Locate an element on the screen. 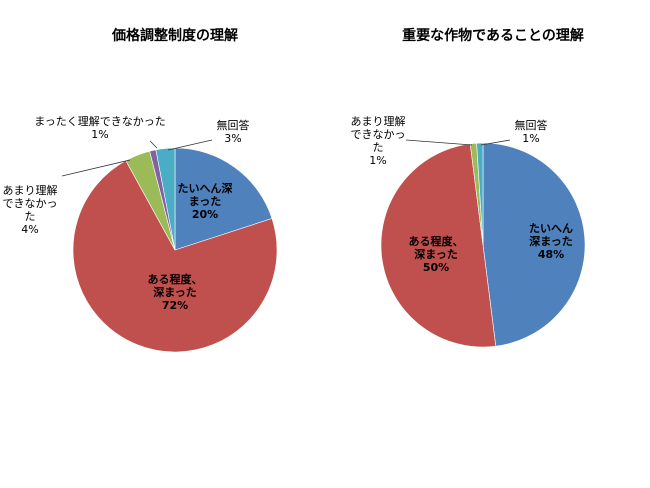 The height and width of the screenshot is (488, 650). slice-name-label: まった is located at coordinates (205, 201).